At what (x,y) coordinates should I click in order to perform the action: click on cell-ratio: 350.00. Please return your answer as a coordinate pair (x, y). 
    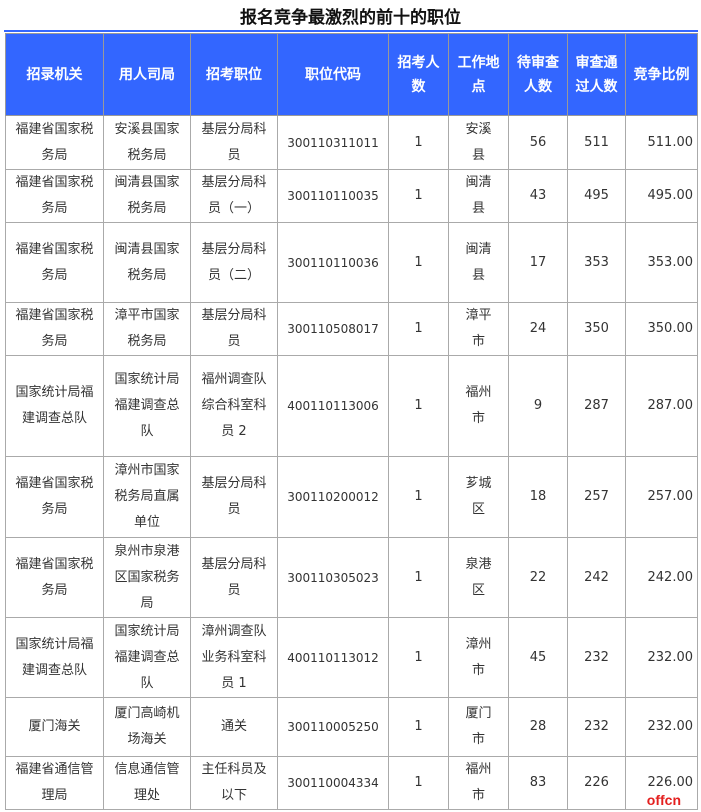
    Looking at the image, I should click on (661, 329).